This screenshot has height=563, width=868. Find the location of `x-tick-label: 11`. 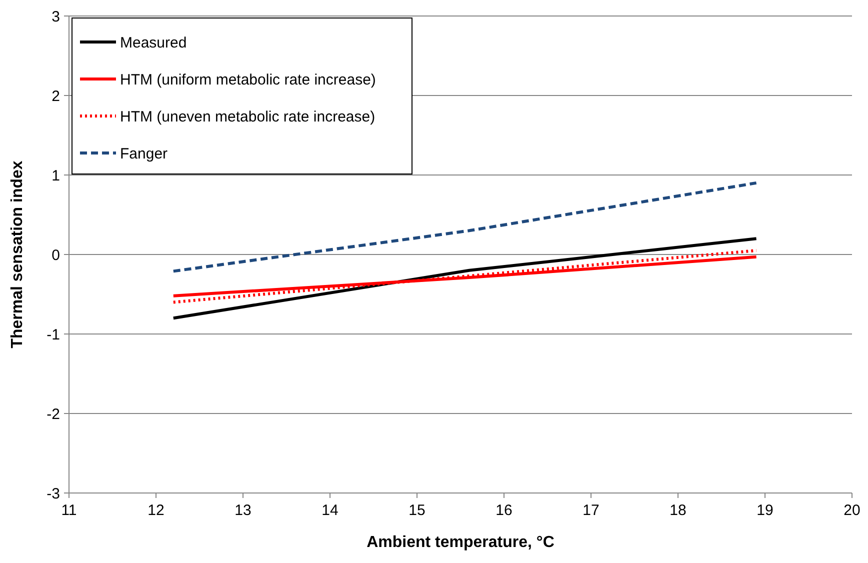

x-tick-label: 11 is located at coordinates (69, 510).